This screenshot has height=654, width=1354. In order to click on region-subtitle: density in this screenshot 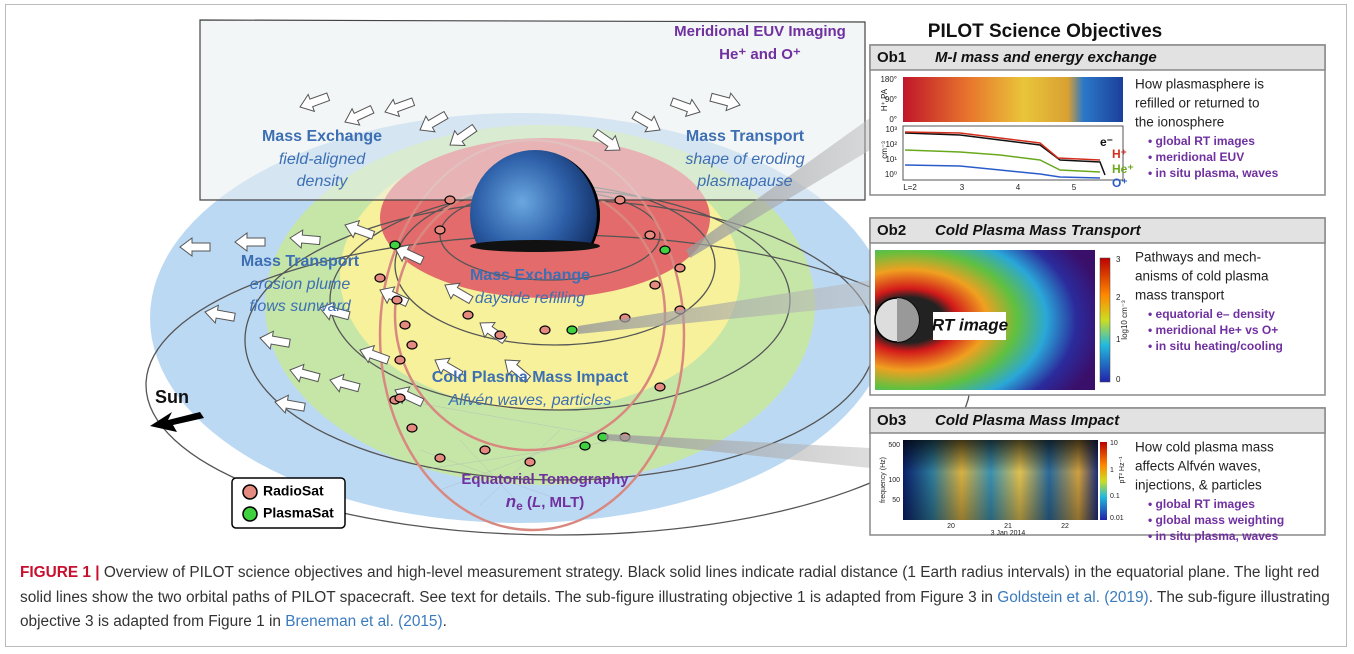, I will do `click(323, 181)`.